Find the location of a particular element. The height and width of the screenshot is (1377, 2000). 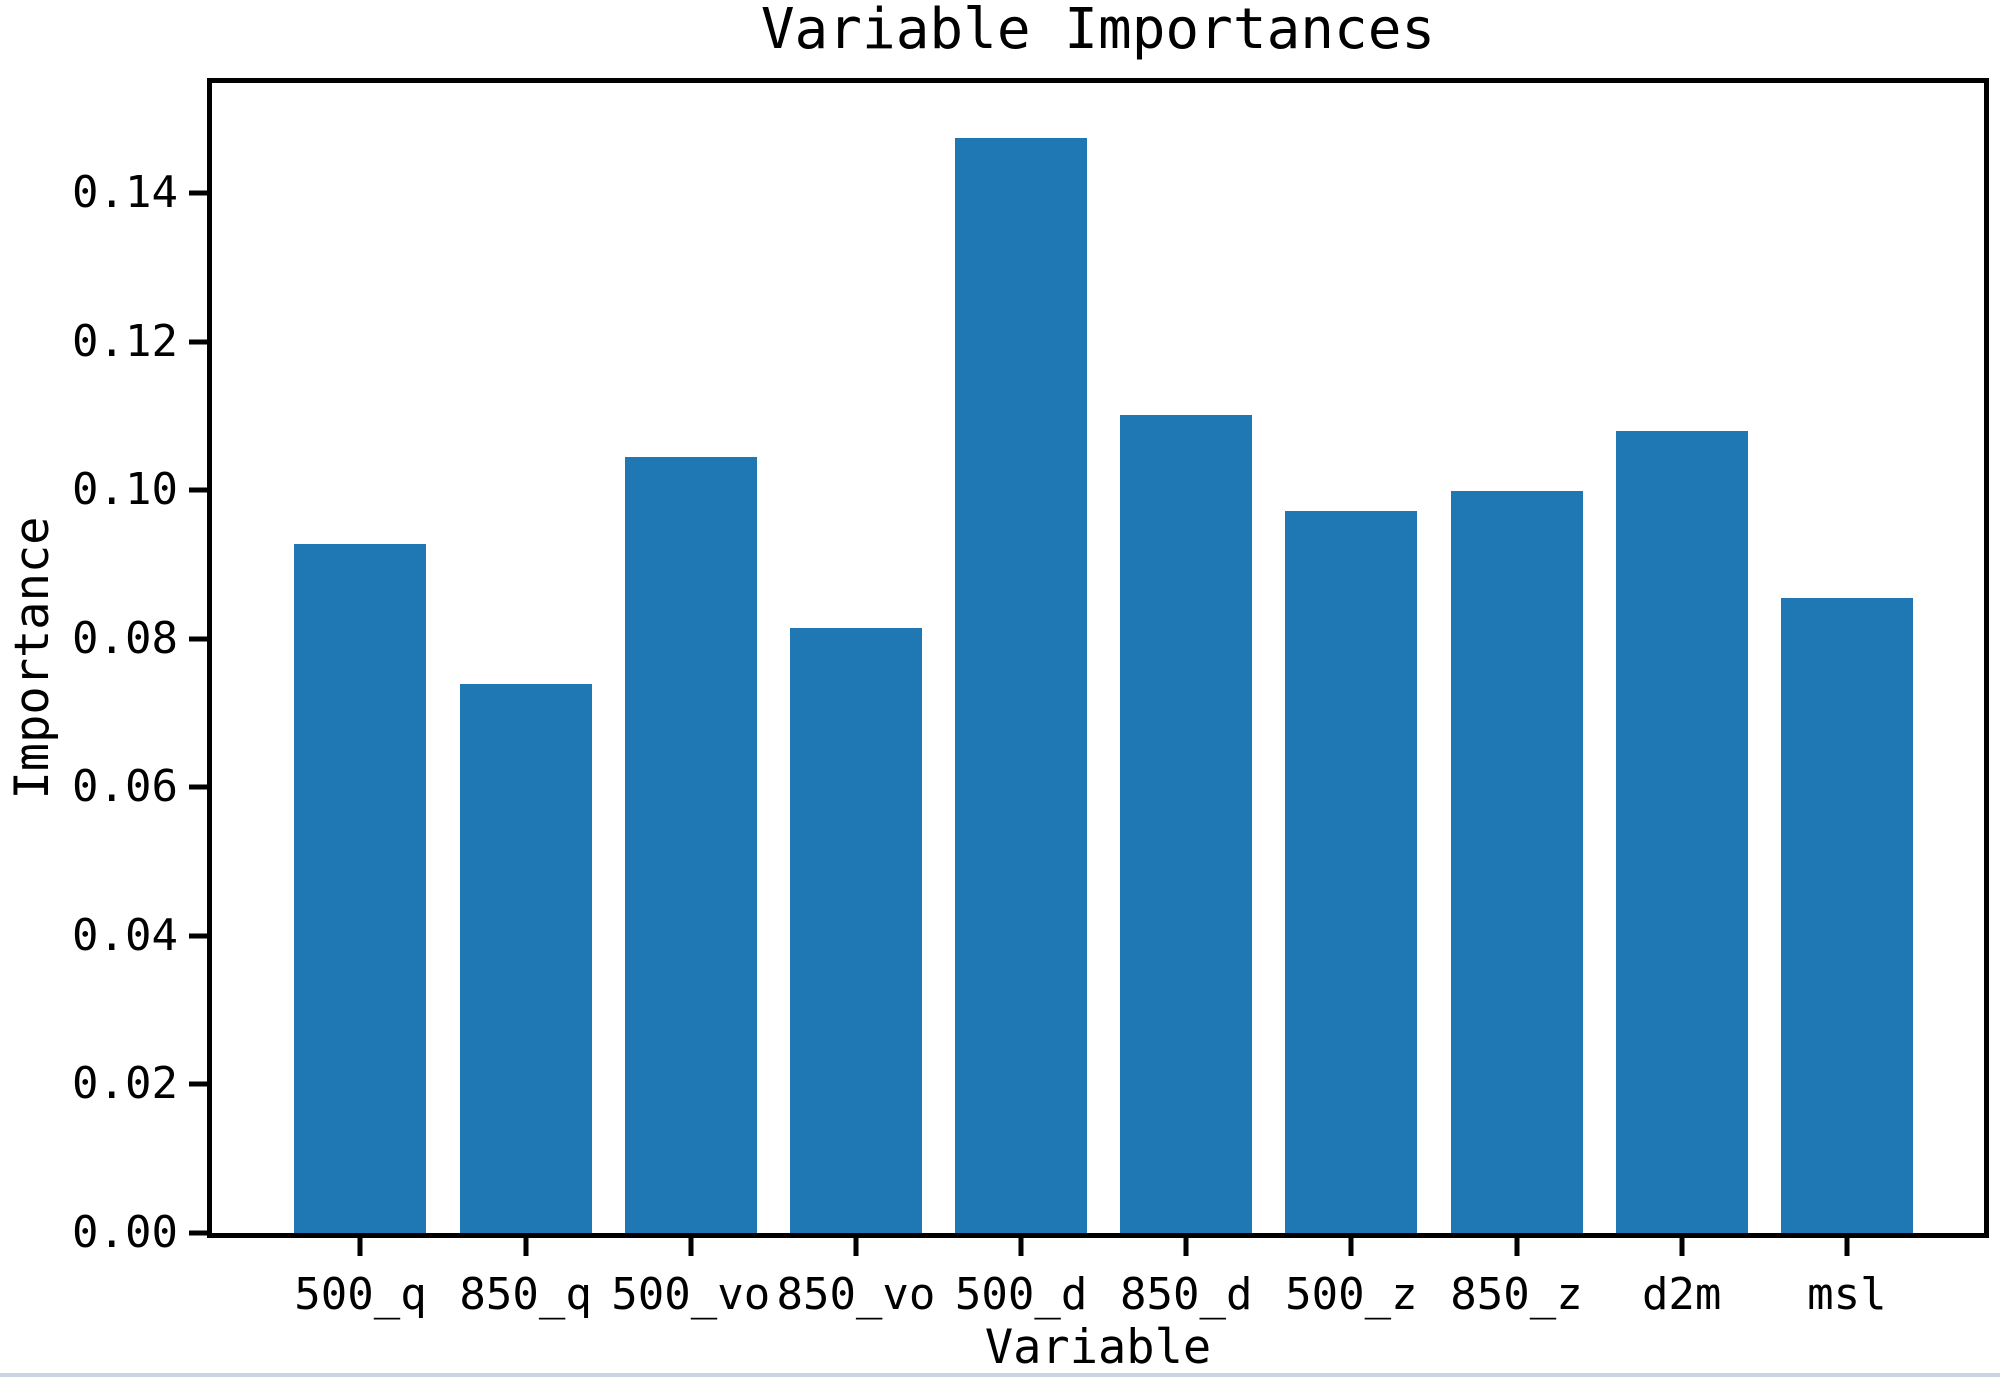

y-tick-label-0.08: 0.08 is located at coordinates (125, 638).